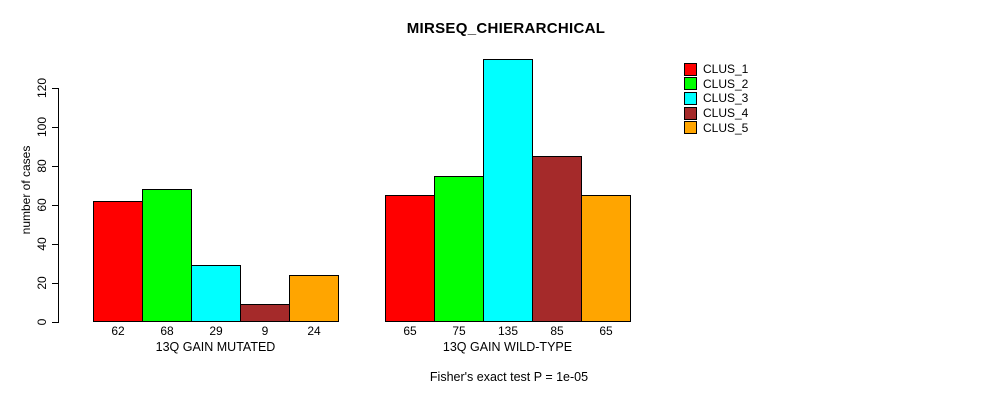 The height and width of the screenshot is (400, 990). What do you see at coordinates (459, 331) in the screenshot?
I see `bar-value-label: 75` at bounding box center [459, 331].